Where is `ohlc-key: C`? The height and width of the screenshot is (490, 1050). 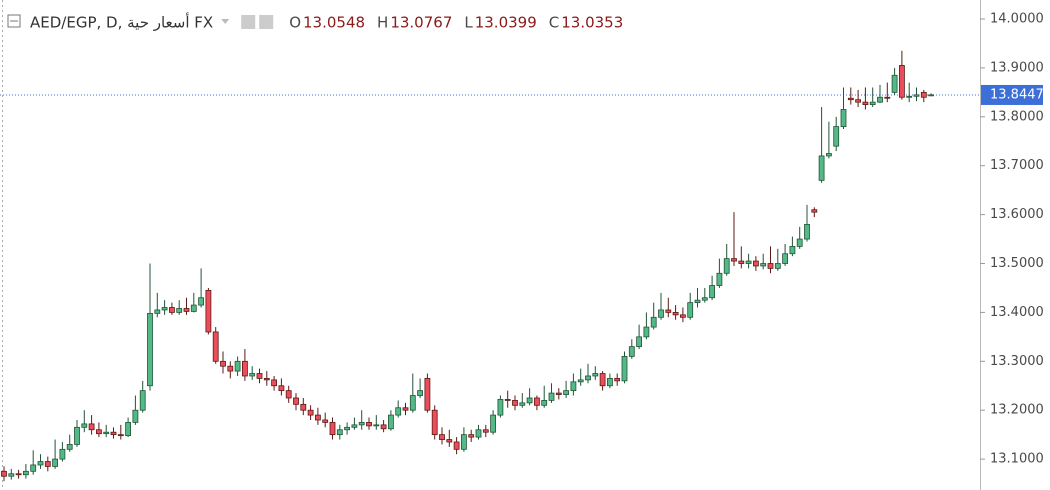 ohlc-key: C is located at coordinates (554, 23).